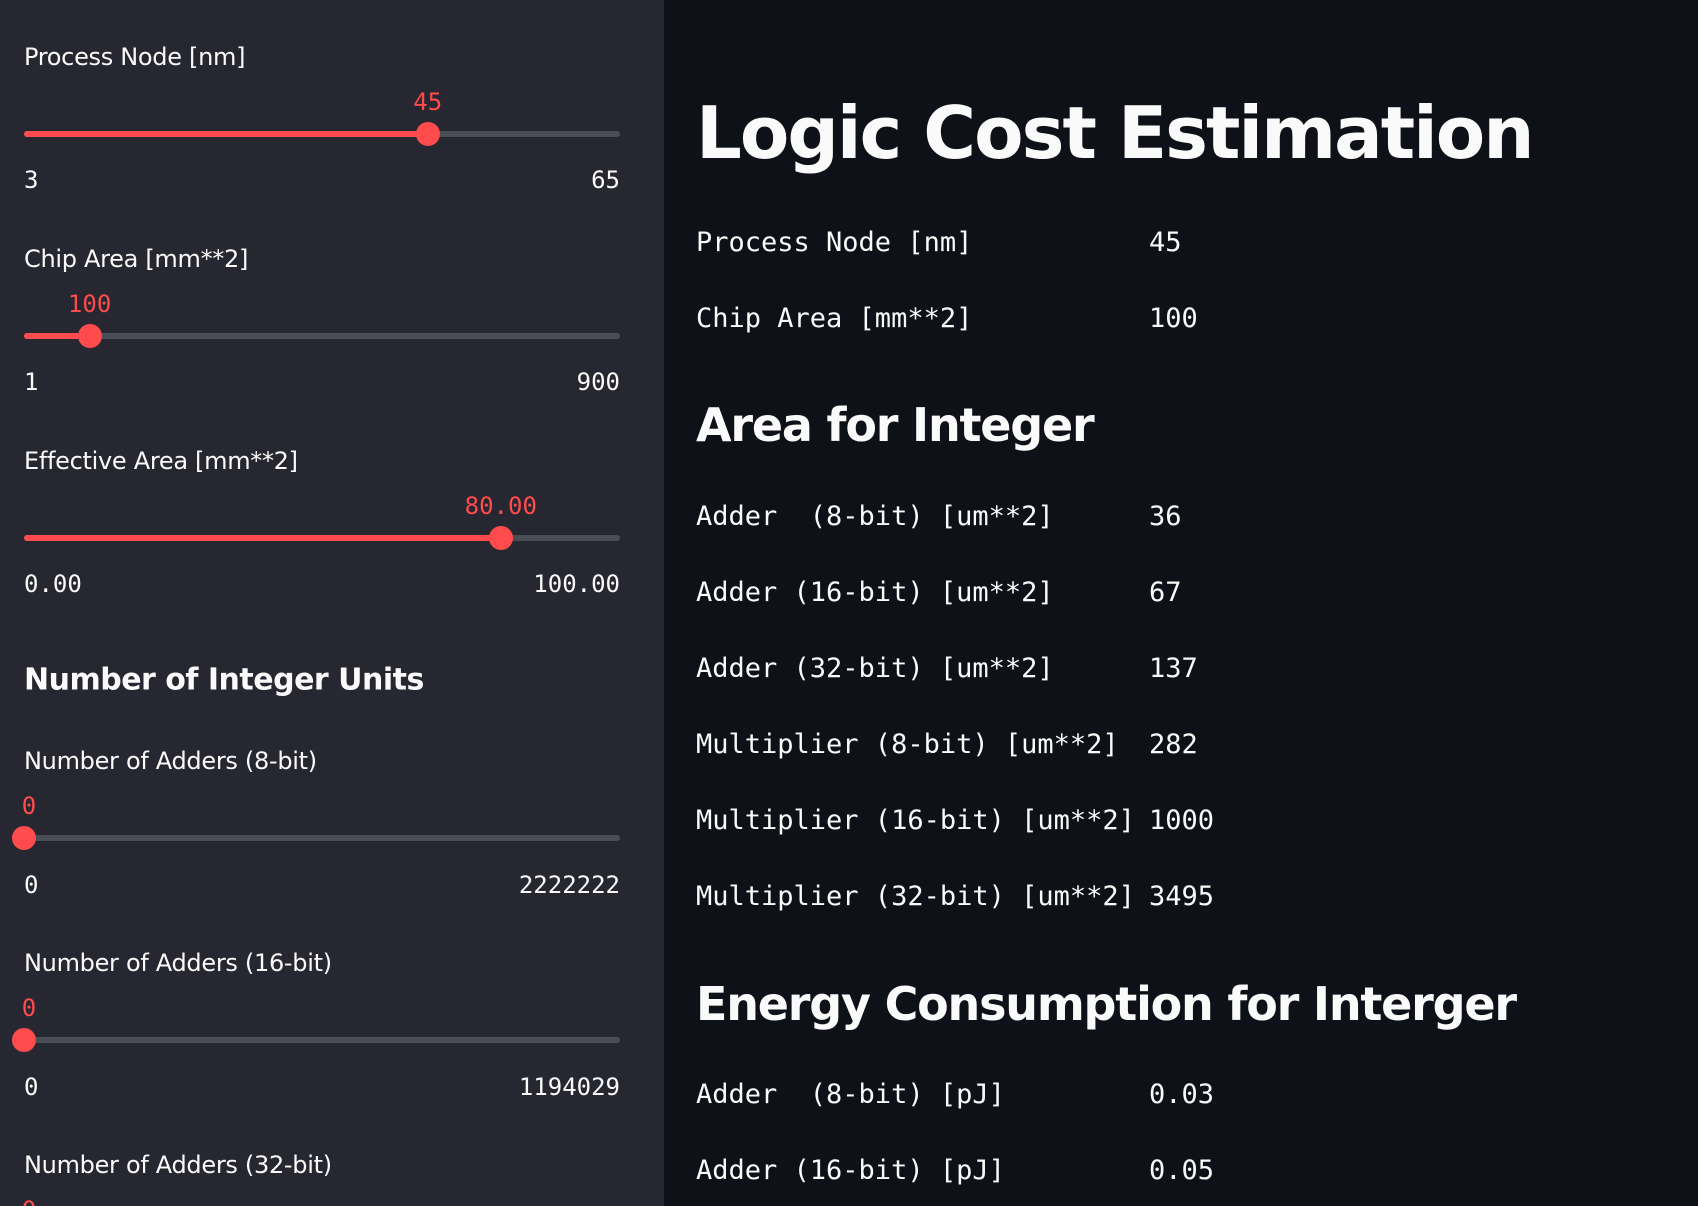  Describe the element at coordinates (178, 963) in the screenshot. I see `slider-label: Number of Adders (16-bit)` at that location.